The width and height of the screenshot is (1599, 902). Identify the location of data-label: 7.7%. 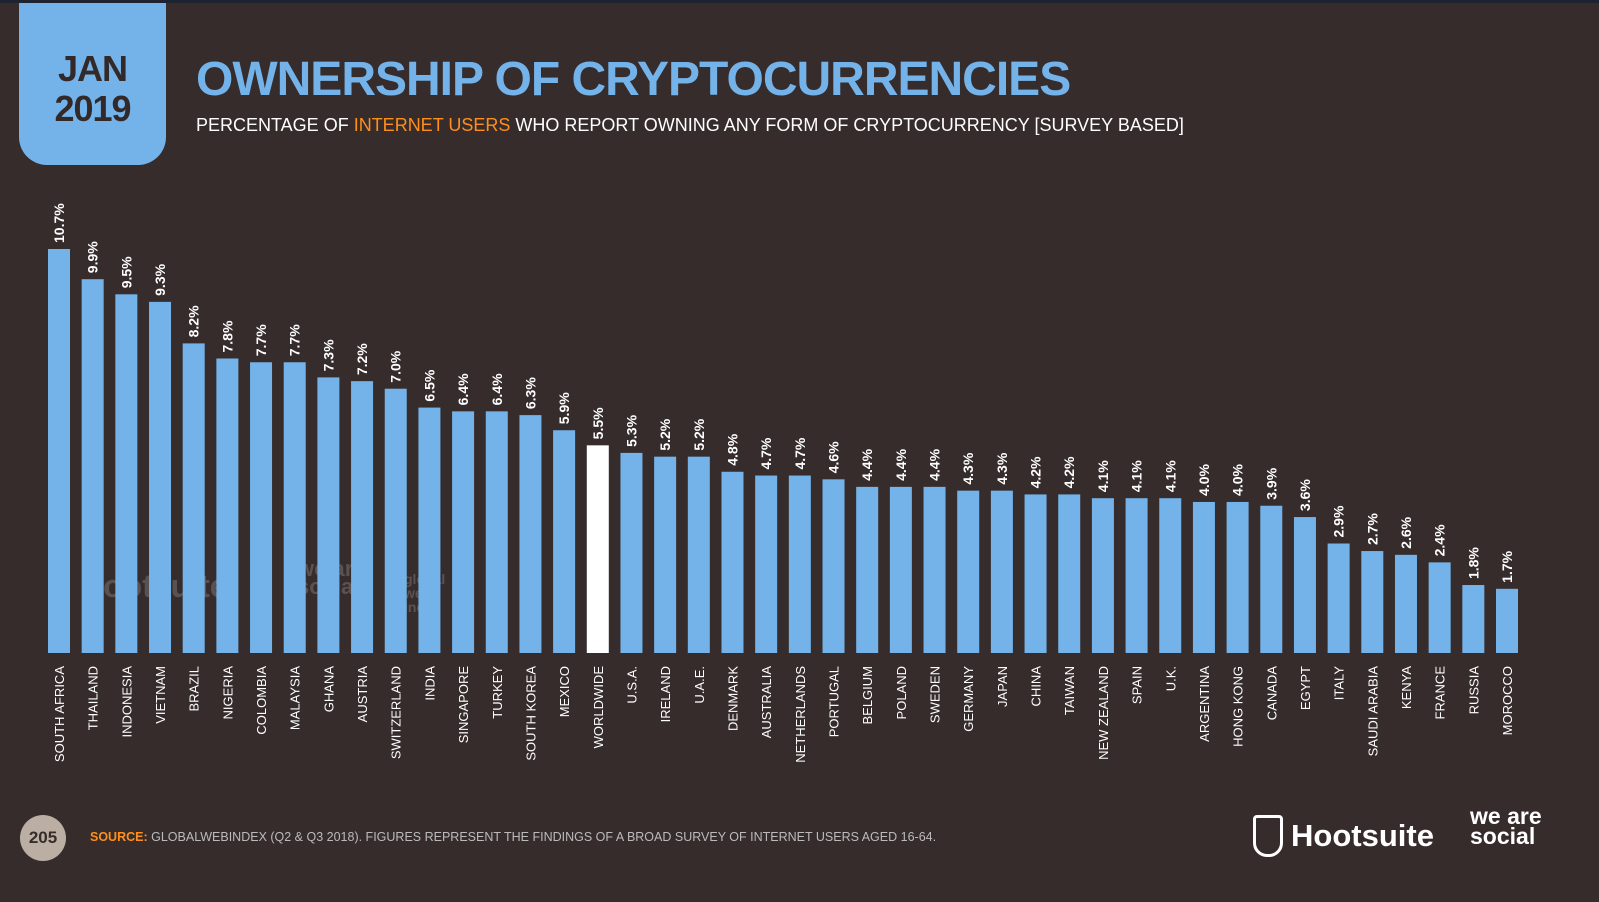
(261, 340).